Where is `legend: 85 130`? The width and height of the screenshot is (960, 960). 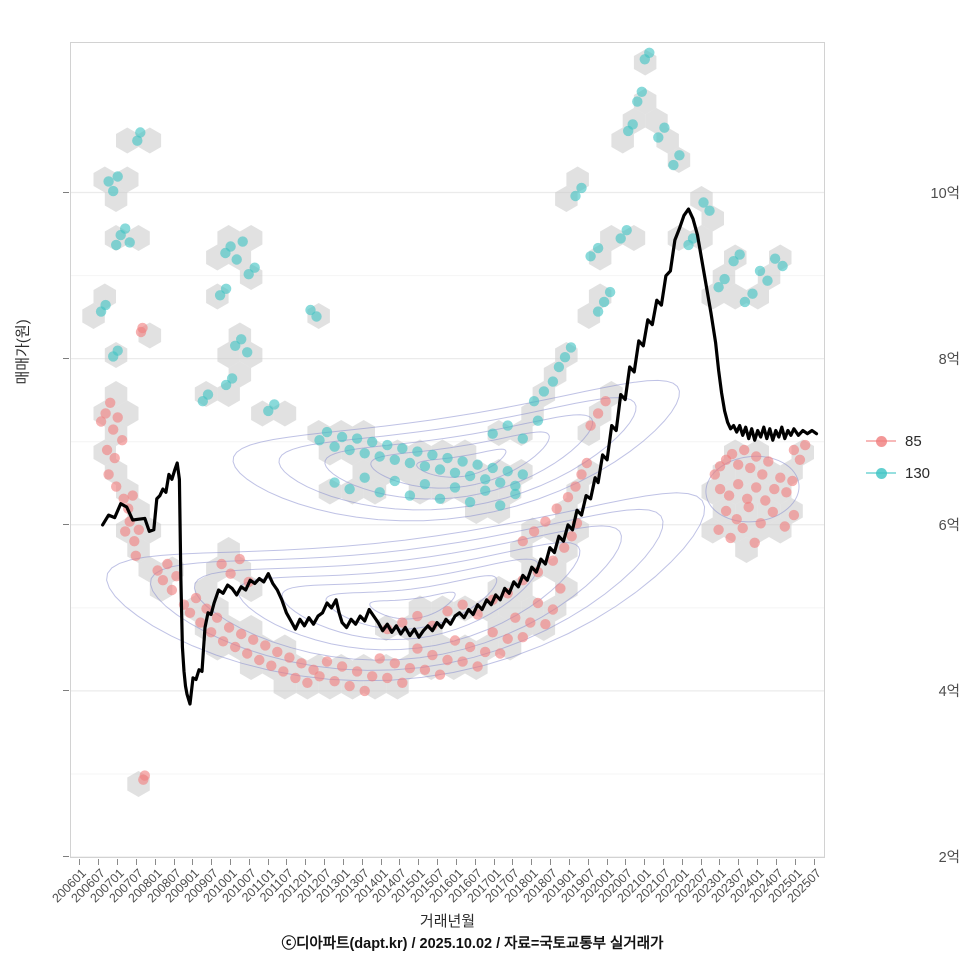
legend: 85 130 is located at coordinates (913, 457).